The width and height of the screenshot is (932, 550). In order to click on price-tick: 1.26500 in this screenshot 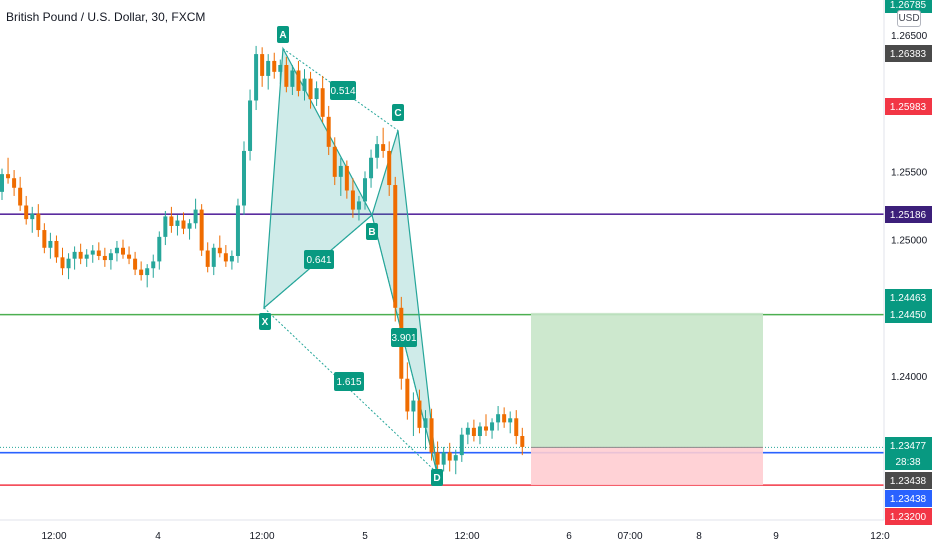, I will do `click(909, 36)`.